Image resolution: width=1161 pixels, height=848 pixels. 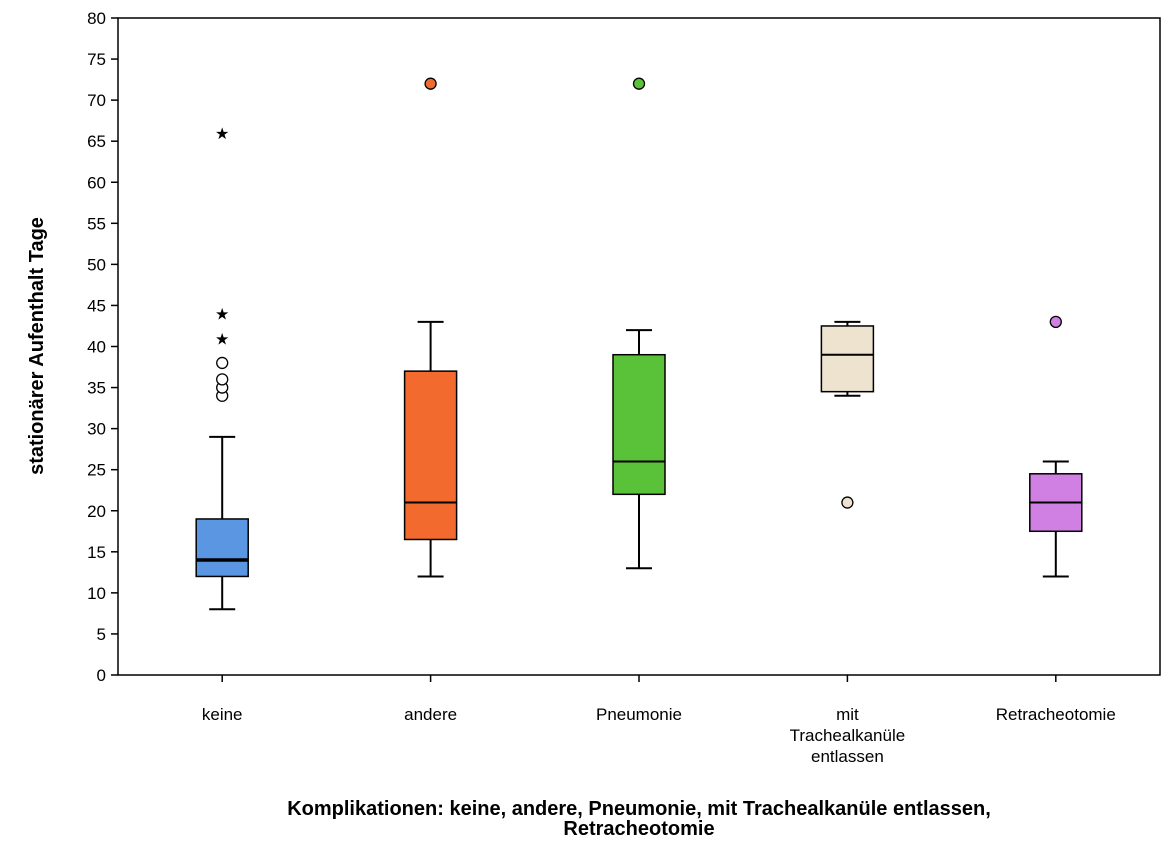 What do you see at coordinates (222, 403) in the screenshot?
I see `box-group: ★ ★ ★` at bounding box center [222, 403].